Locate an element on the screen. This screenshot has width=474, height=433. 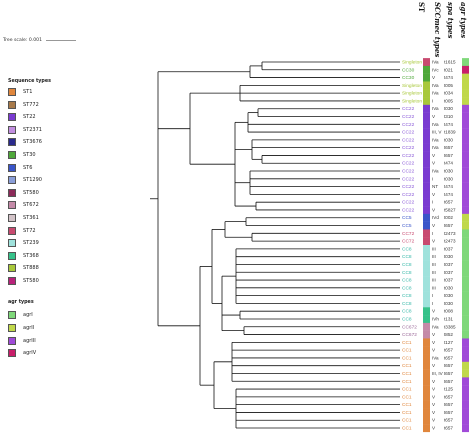
legend-item: ST1 is located at coordinates (48, 92).